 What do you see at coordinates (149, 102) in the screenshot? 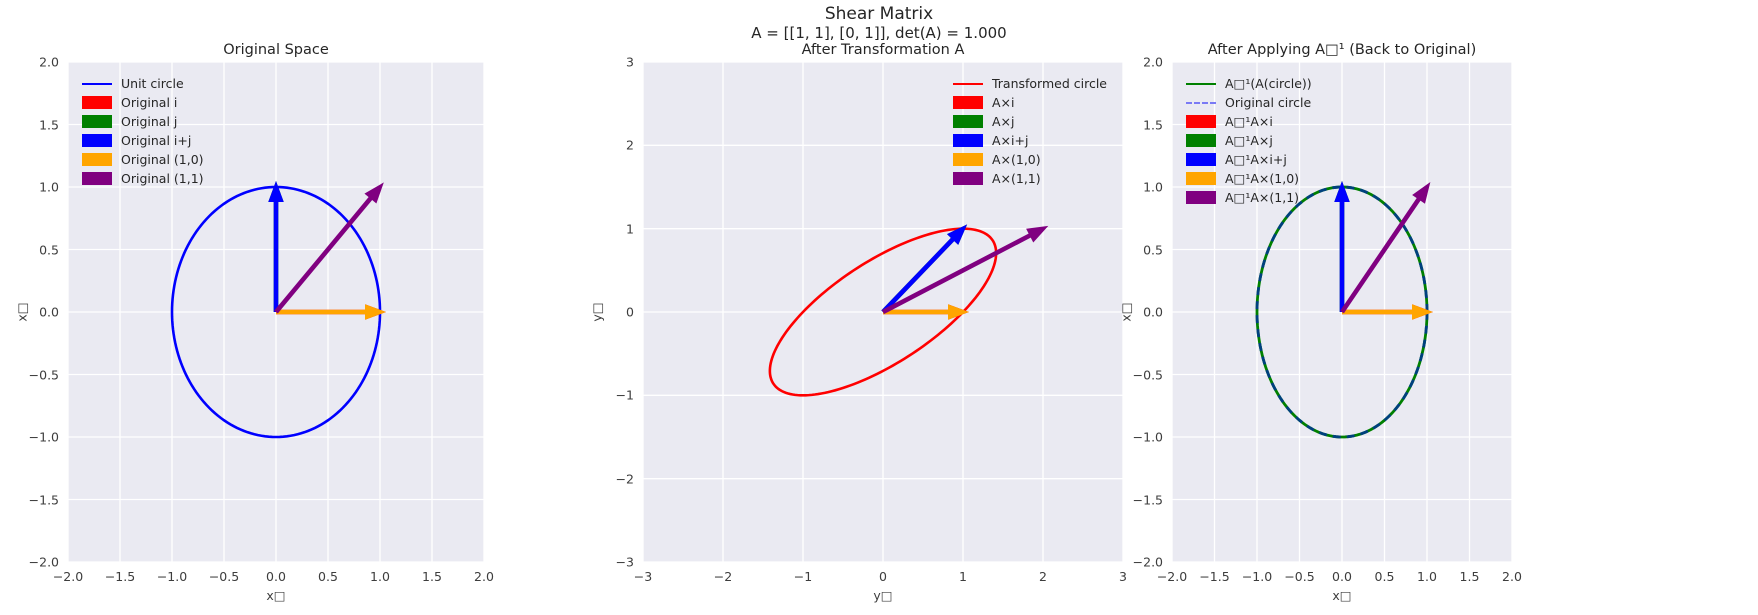
I see `legend-label: Original i` at bounding box center [149, 102].